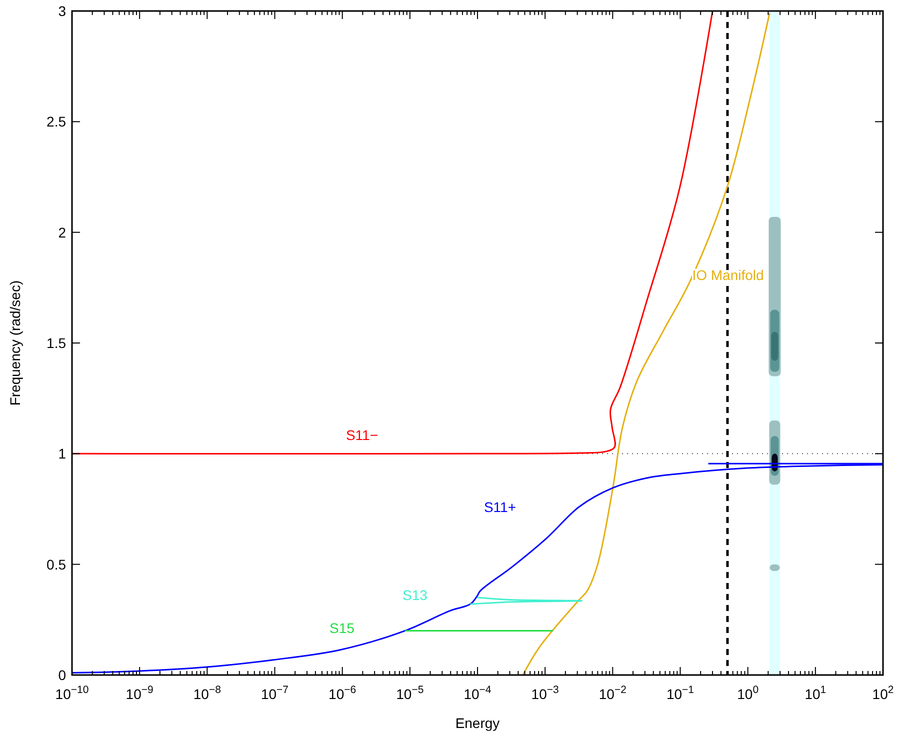  Describe the element at coordinates (72, 693) in the screenshot. I see `x-tick-label: 10$^{−10}$` at that location.